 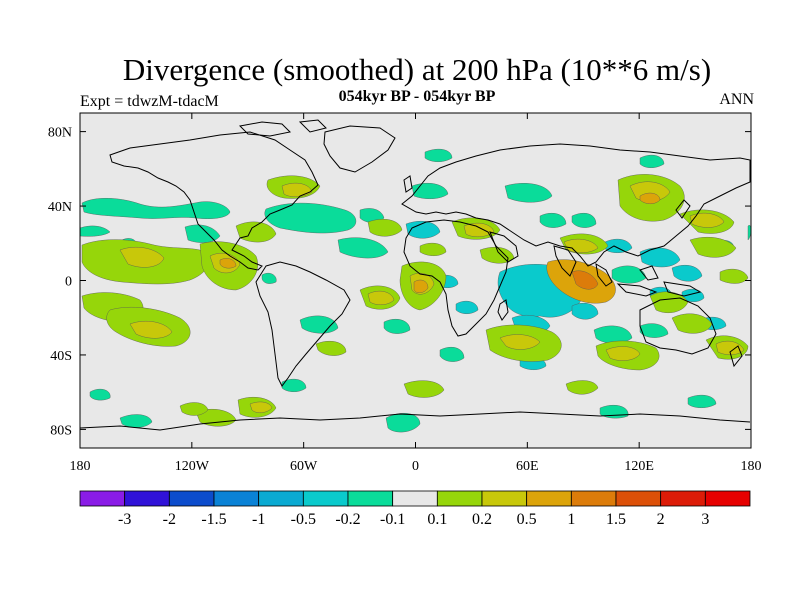 What do you see at coordinates (527, 519) in the screenshot?
I see `colorbar-label: 0.5` at bounding box center [527, 519].